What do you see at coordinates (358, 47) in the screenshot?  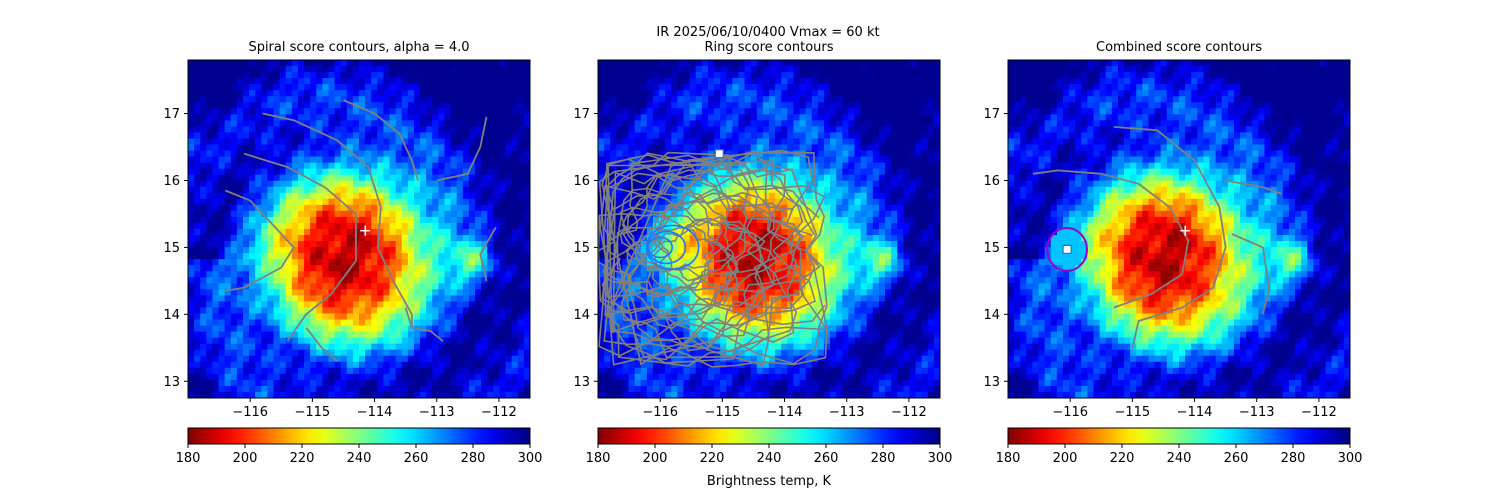 I see `panel-title: Spiral score contours, alpha = 4.0` at bounding box center [358, 47].